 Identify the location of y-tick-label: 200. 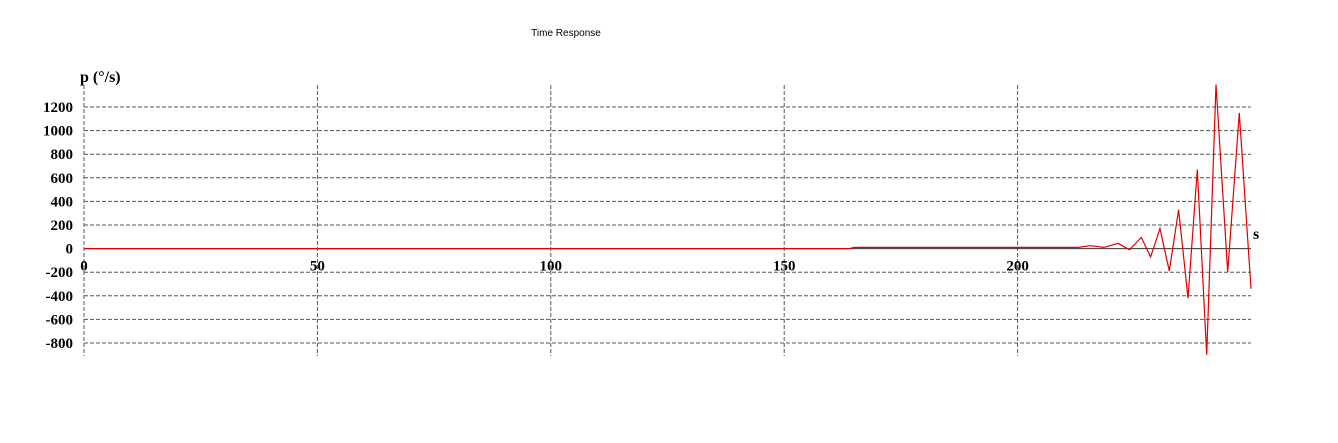
(62, 226).